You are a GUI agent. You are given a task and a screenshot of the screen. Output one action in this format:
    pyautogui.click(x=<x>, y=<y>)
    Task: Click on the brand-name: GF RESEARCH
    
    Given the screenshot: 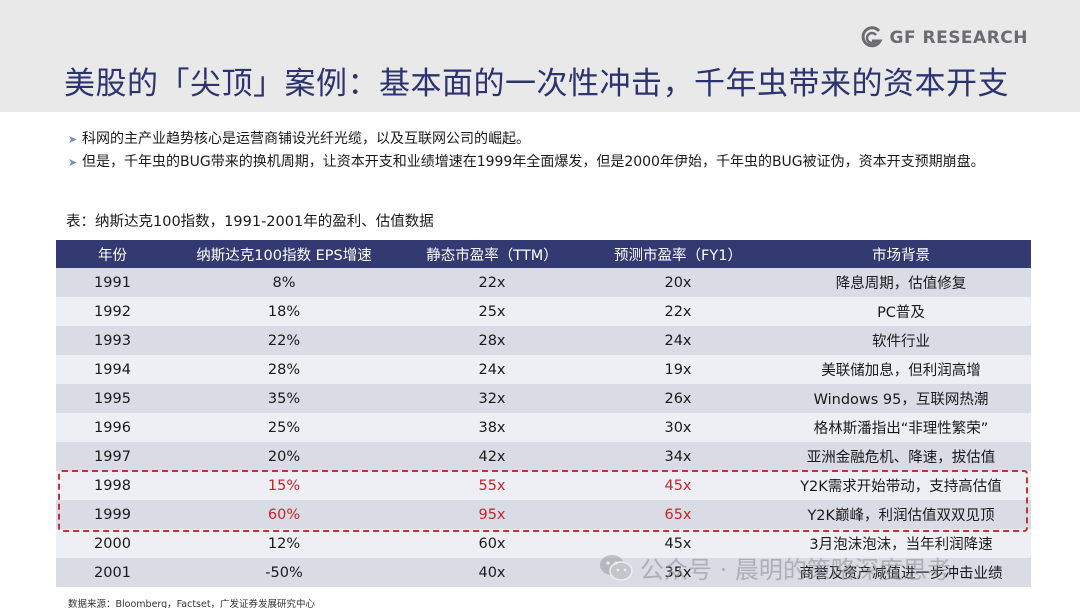 What is the action you would take?
    pyautogui.click(x=958, y=38)
    